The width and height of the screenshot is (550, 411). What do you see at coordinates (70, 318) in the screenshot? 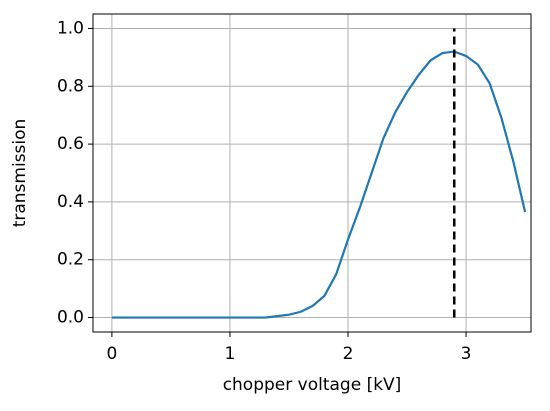
I see `y-tick-label: 0.0` at bounding box center [70, 318].